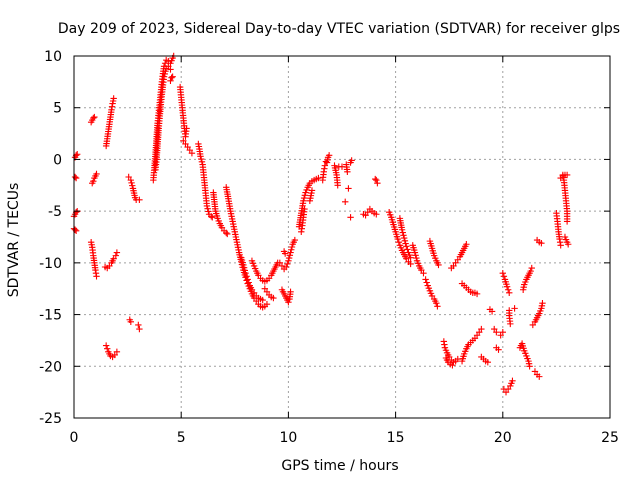  Describe the element at coordinates (339, 466) in the screenshot. I see `x-axis-label: GPS time / hours` at that location.